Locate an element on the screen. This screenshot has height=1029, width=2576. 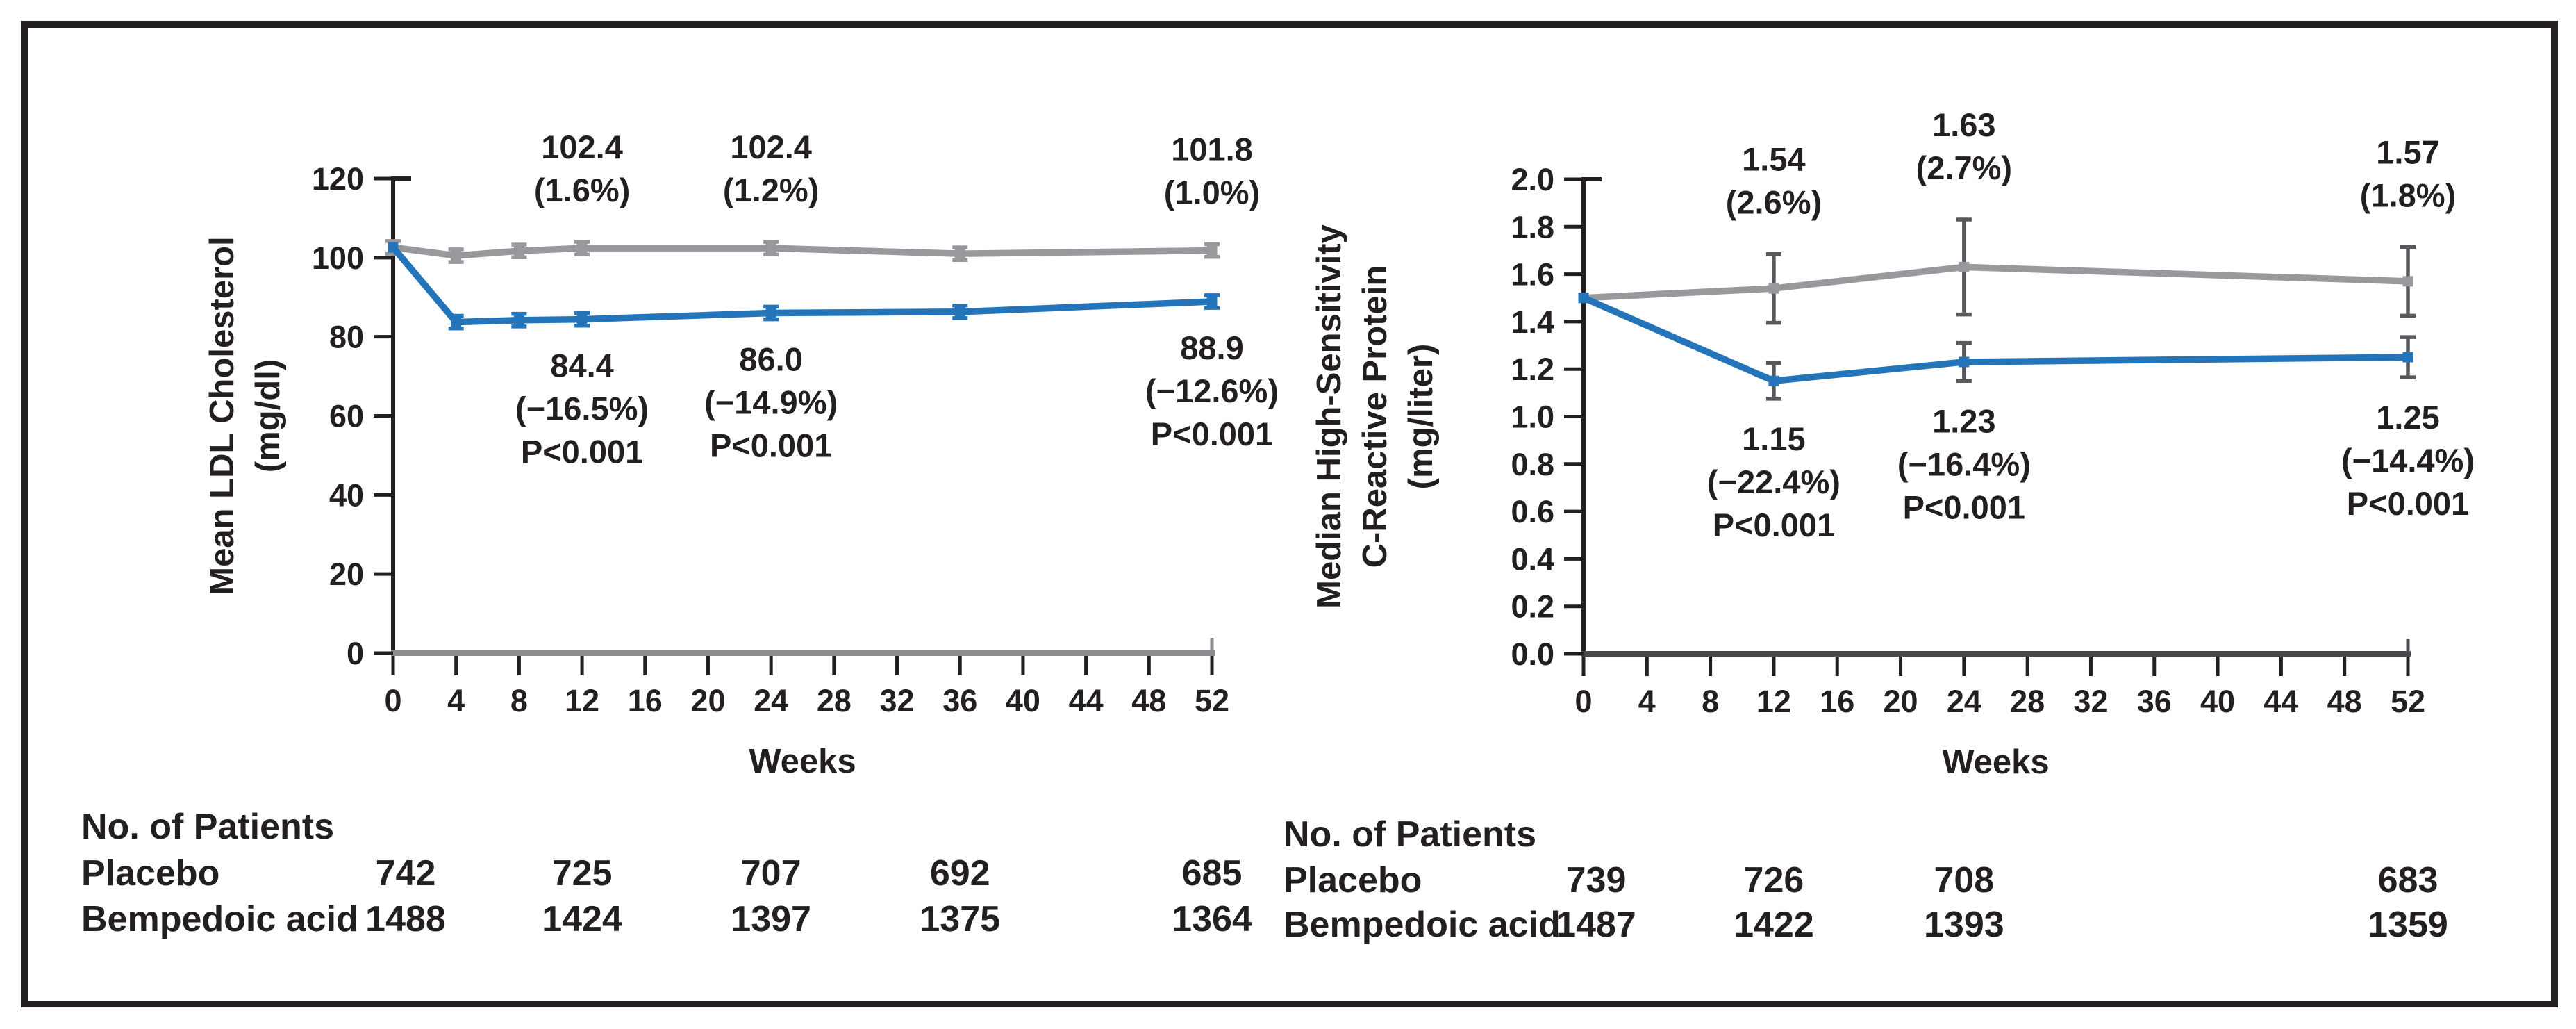
patients-count-value: 1424 is located at coordinates (582, 919).